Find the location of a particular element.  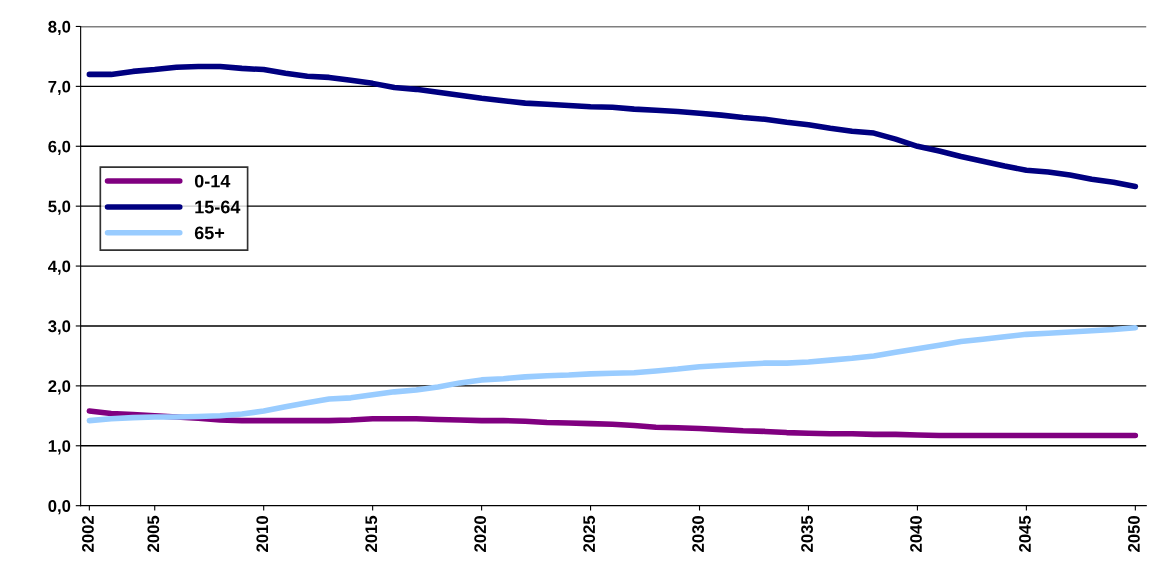

x-tick-label: 2045 is located at coordinates (1025, 533).